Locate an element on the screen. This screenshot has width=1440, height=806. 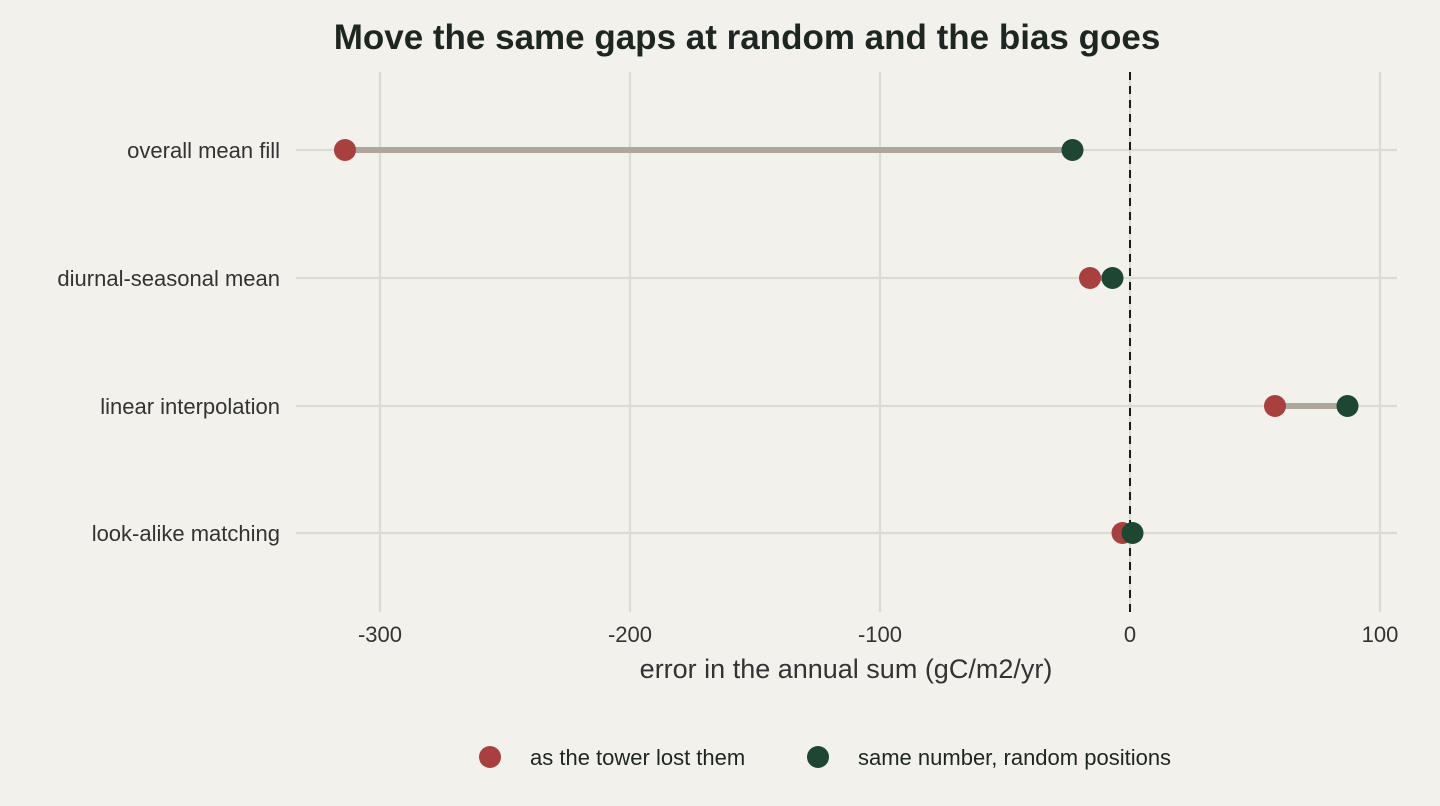
x-tick-label-1: -200 is located at coordinates (630, 634).